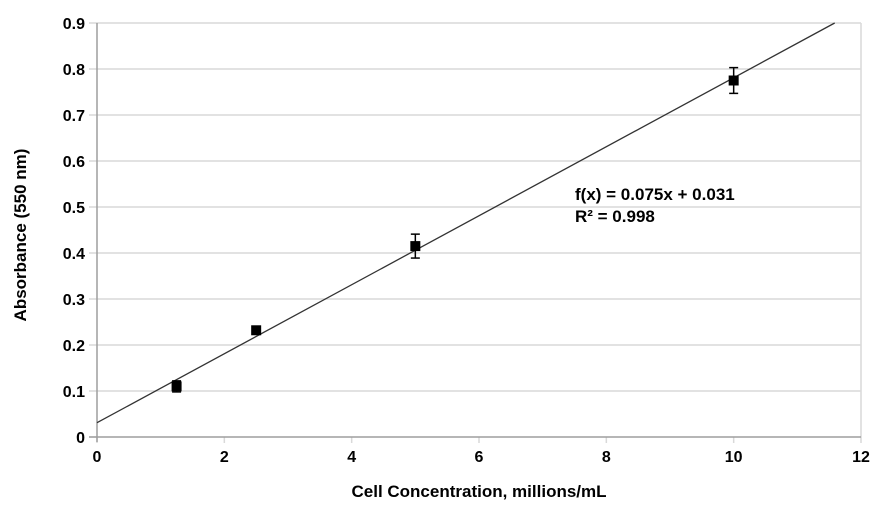 The width and height of the screenshot is (891, 518). I want to click on x-tick-label: 8, so click(606, 457).